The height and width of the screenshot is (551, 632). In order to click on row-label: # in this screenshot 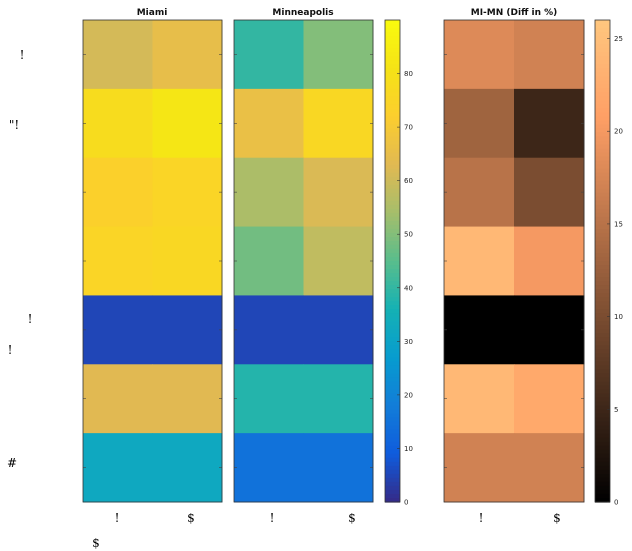, I will do `click(12, 463)`.